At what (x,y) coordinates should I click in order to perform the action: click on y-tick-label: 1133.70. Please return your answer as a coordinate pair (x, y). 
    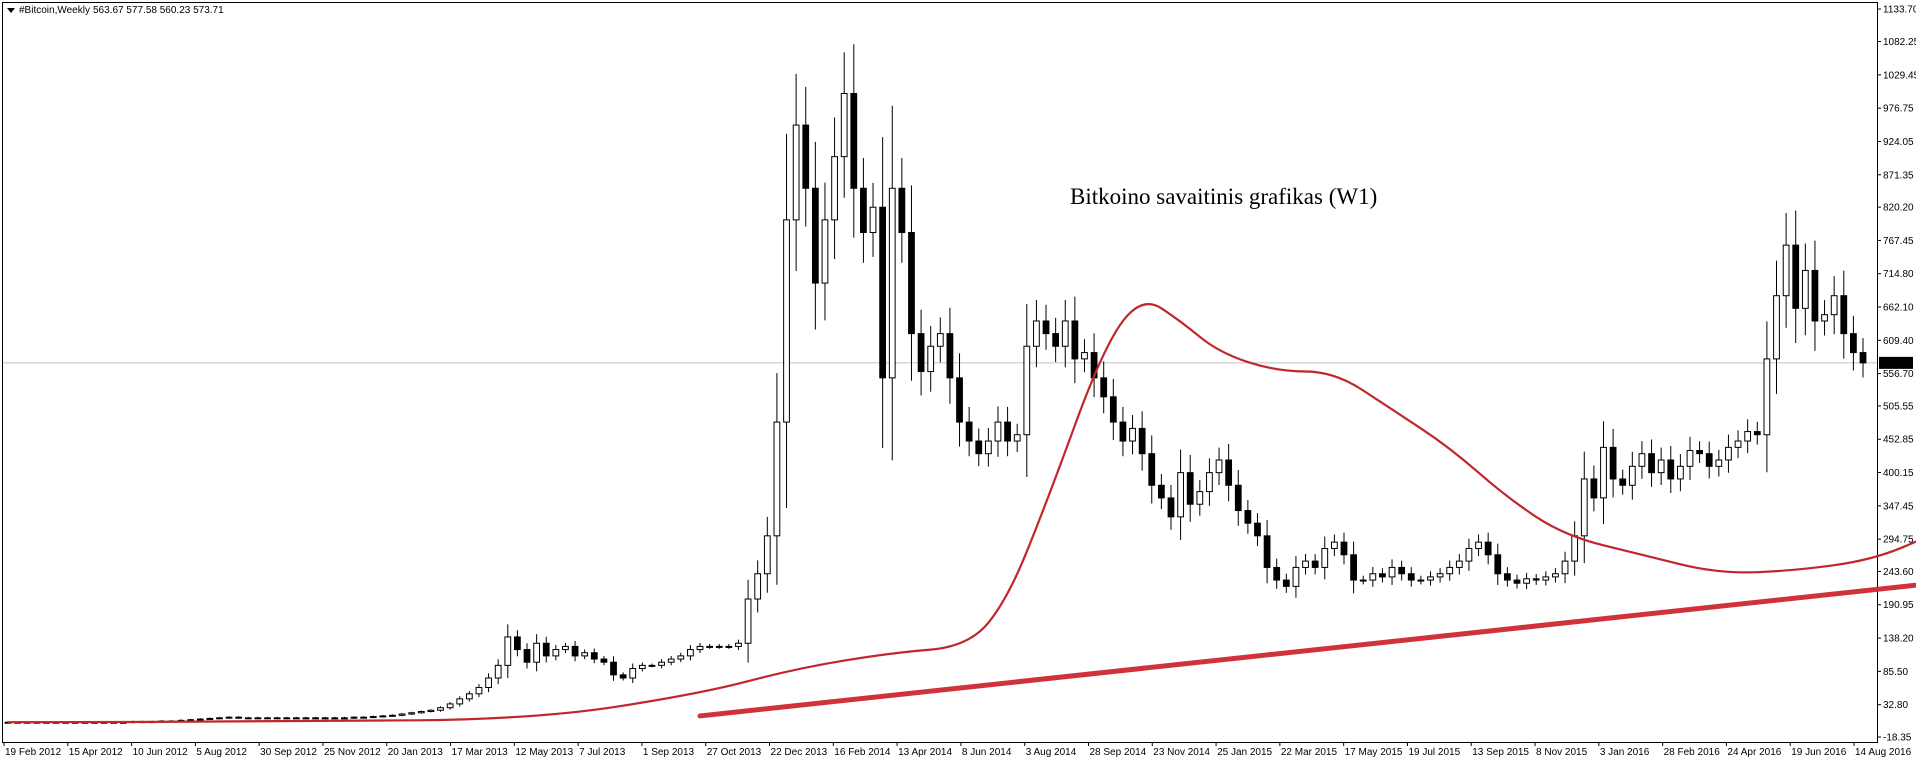
    Looking at the image, I should click on (1899, 10).